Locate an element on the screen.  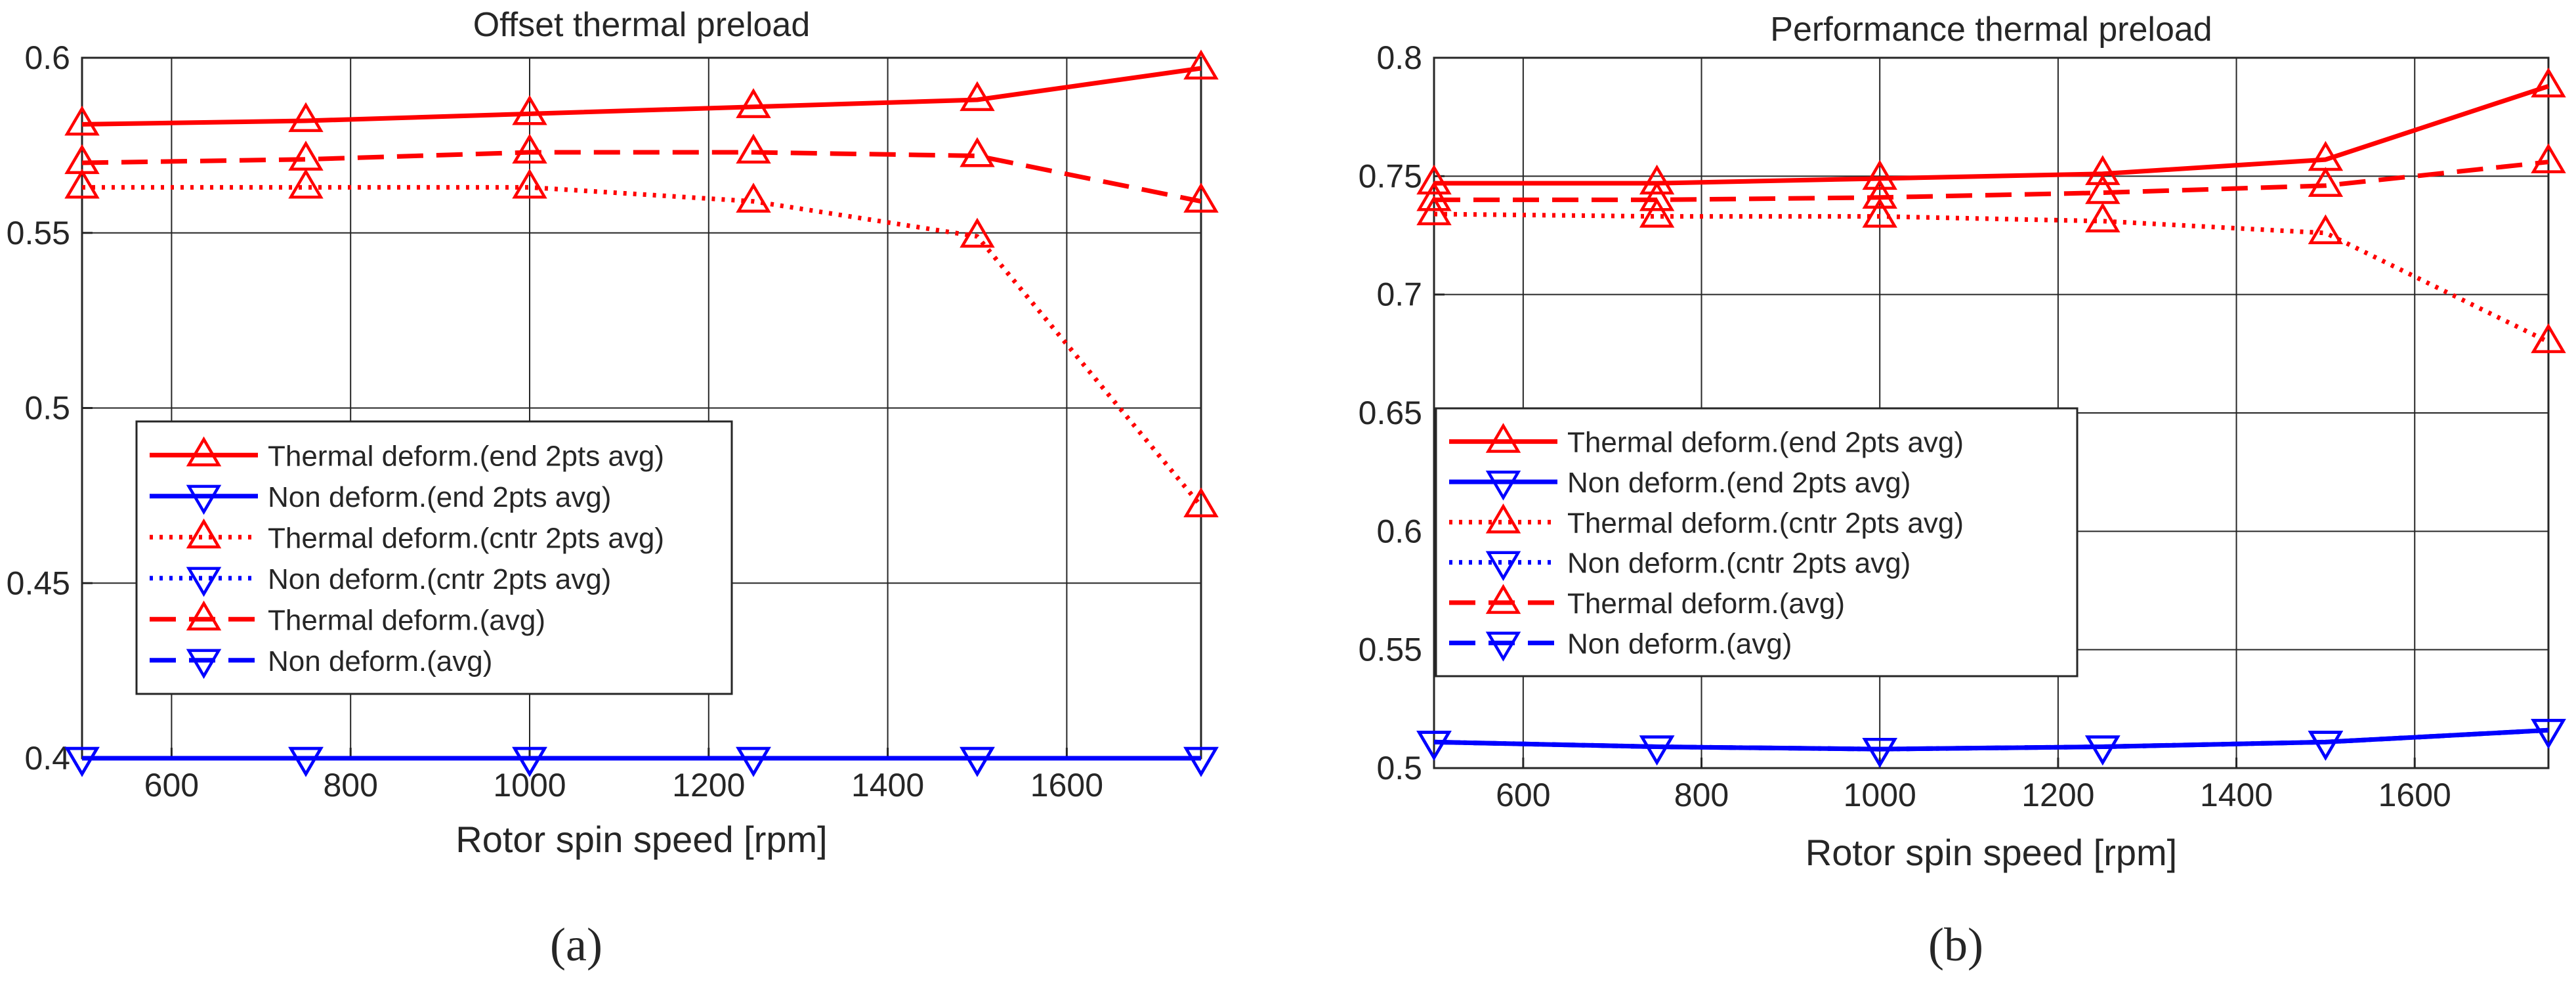
panel-label-a: (a) is located at coordinates (576, 945).